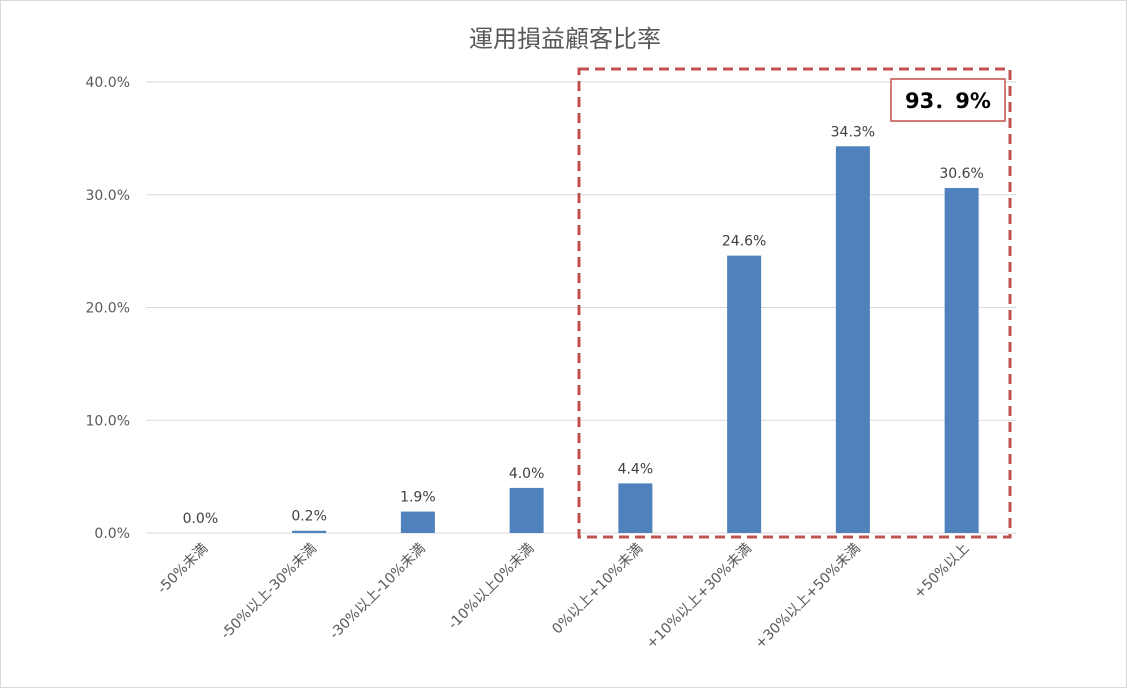  What do you see at coordinates (699, 597) in the screenshot?
I see `x-tick-label: +10%以上+30%未満` at bounding box center [699, 597].